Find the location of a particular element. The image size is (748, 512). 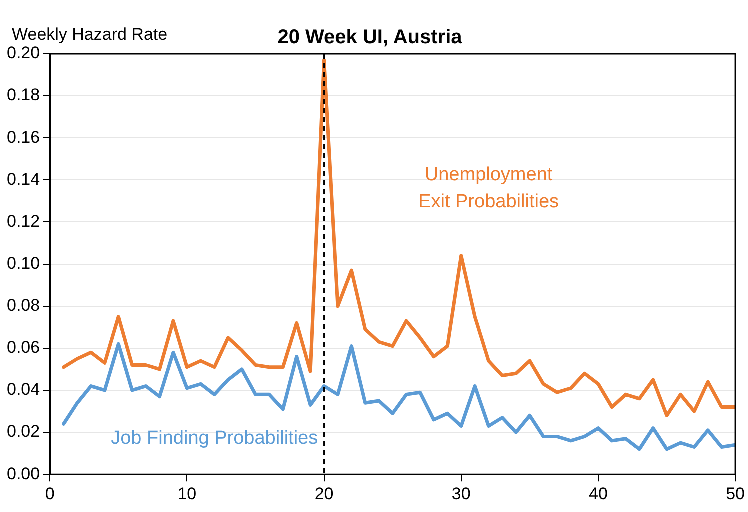

y-tick-label: 0.20 is located at coordinates (23, 53).